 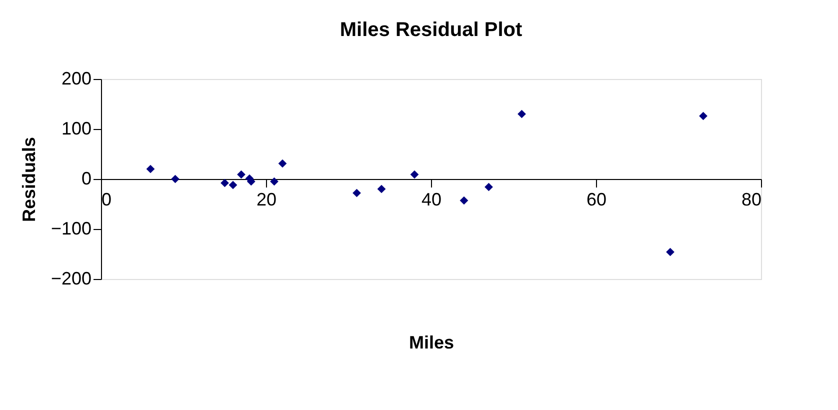 I want to click on x-tick-label: 0, so click(x=107, y=200).